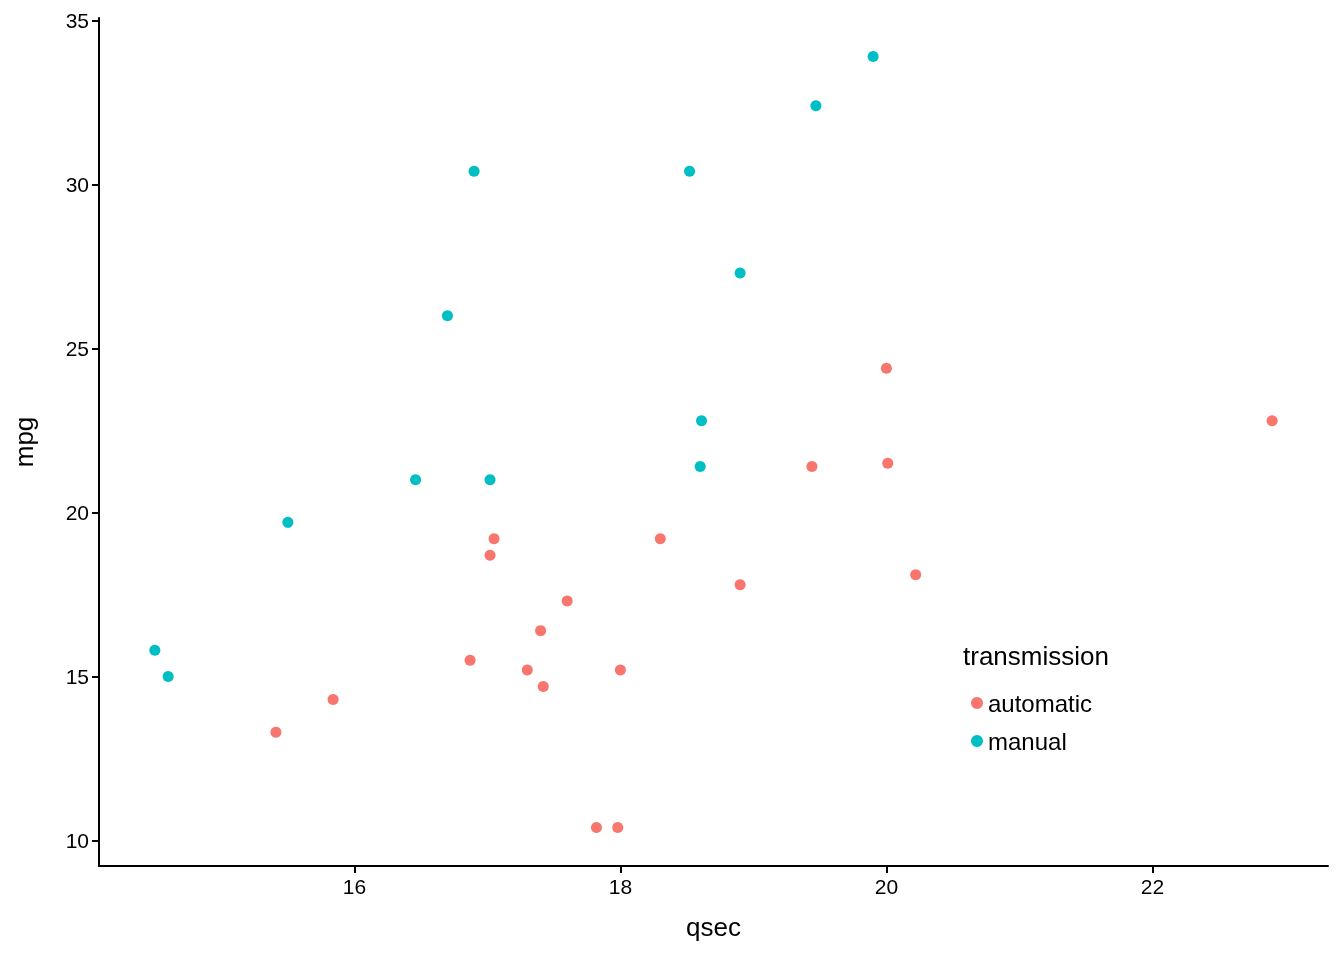 This screenshot has height=960, width=1344. I want to click on x-tick-label: 22, so click(1152, 886).